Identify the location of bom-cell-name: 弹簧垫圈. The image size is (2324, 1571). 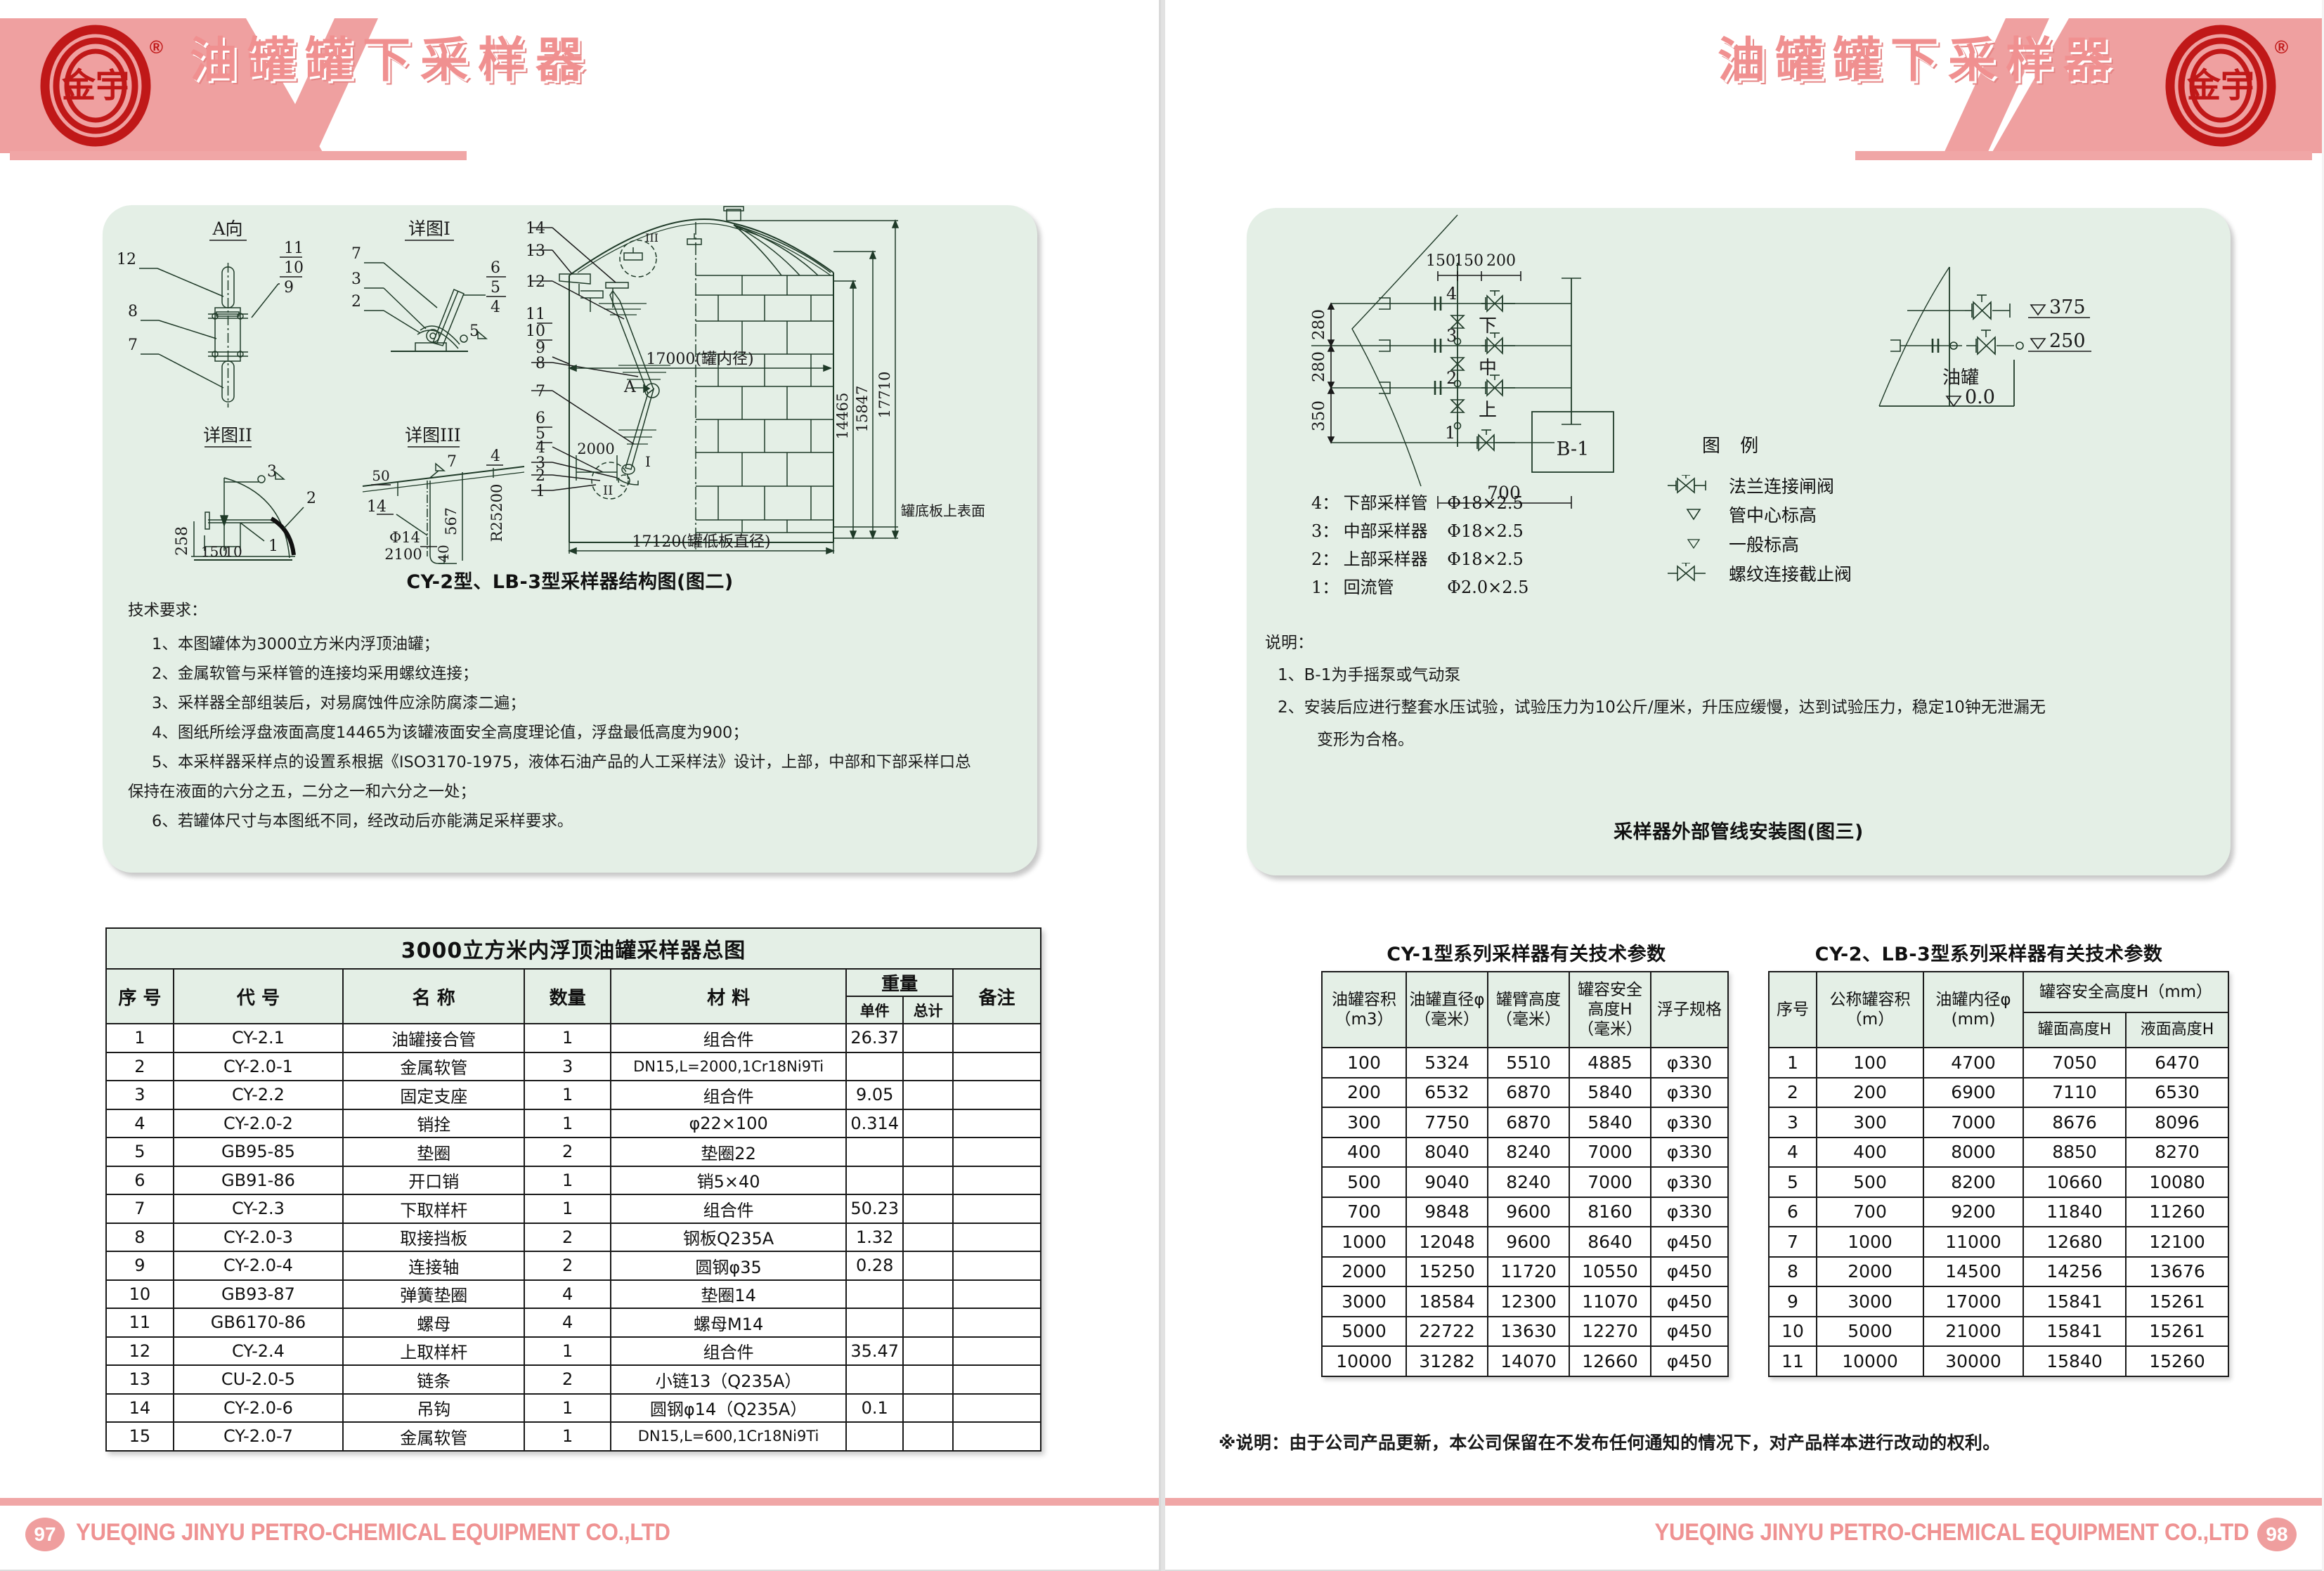
(434, 1294).